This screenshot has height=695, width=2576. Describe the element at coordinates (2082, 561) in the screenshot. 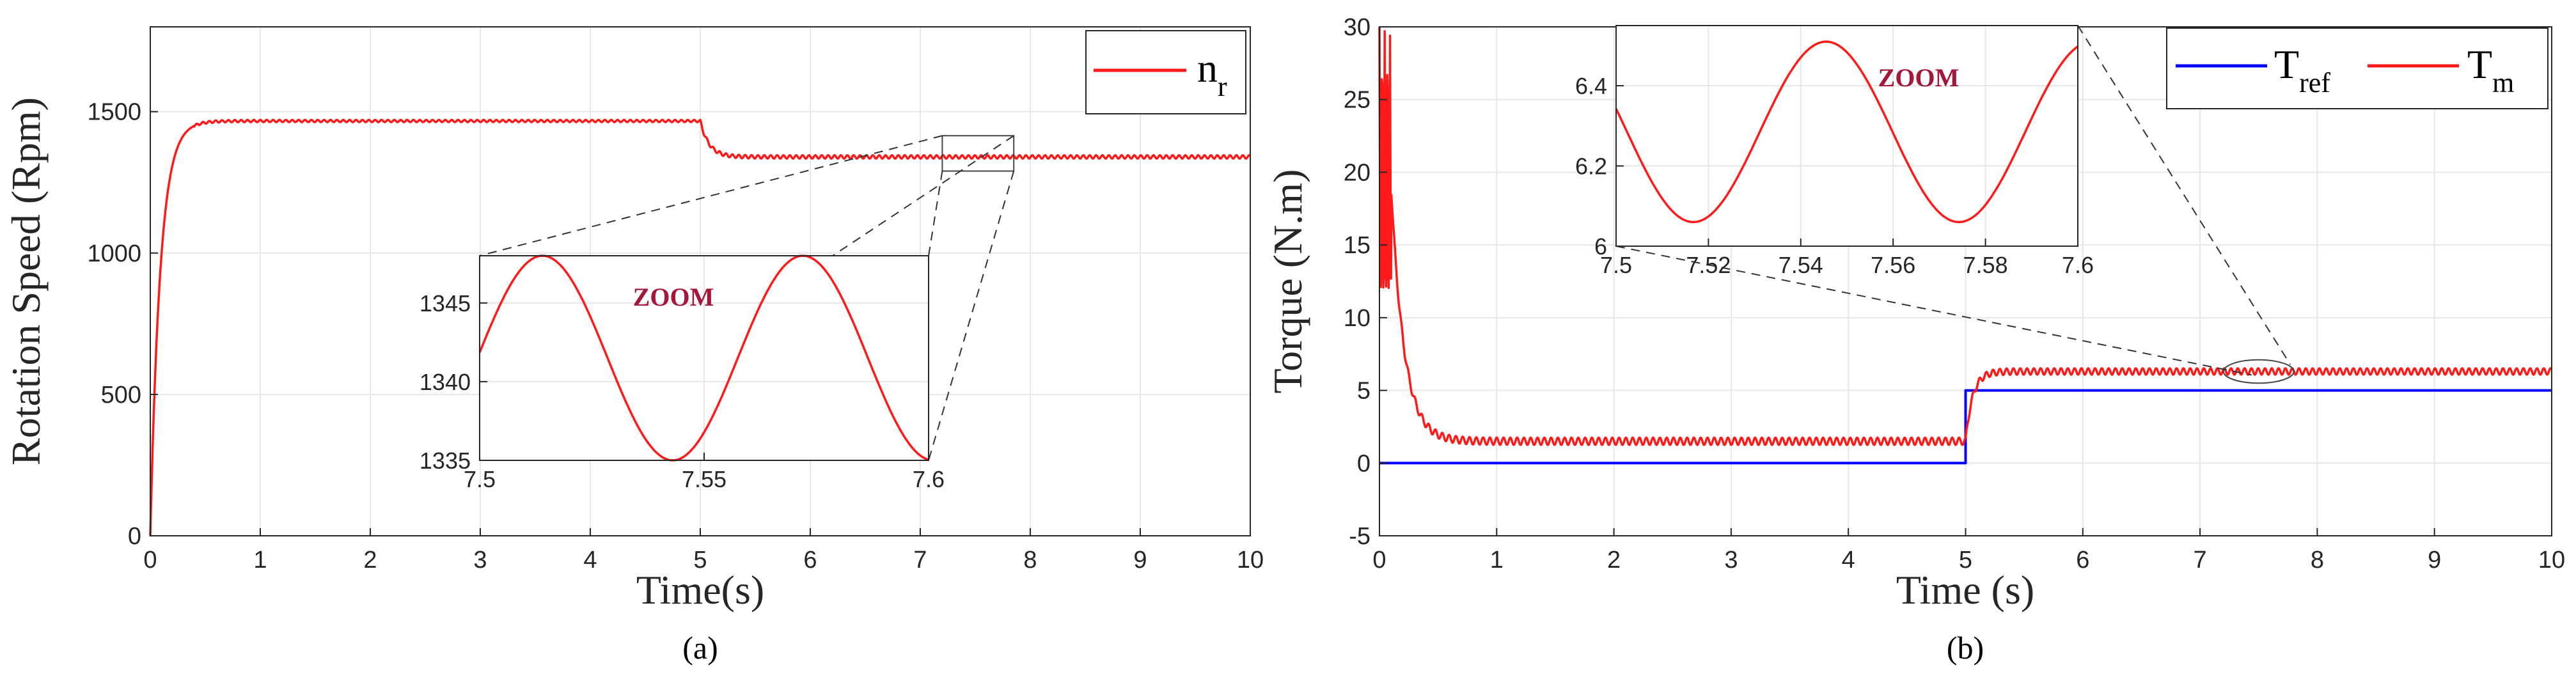

I see `b-xtick-label: 6` at that location.